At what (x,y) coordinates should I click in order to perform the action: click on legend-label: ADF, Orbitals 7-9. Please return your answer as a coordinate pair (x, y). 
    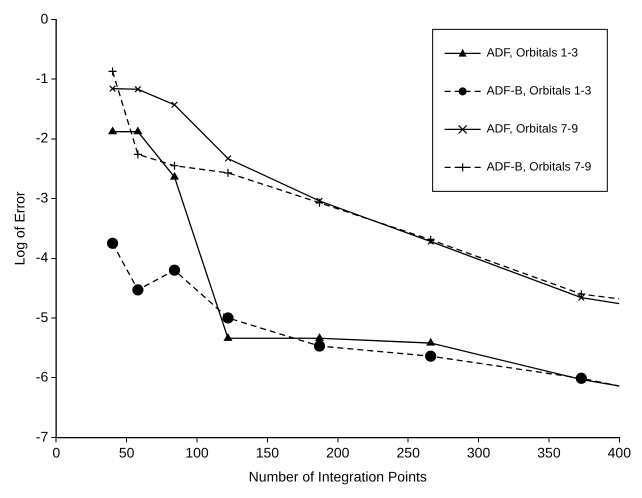
    Looking at the image, I should click on (532, 129).